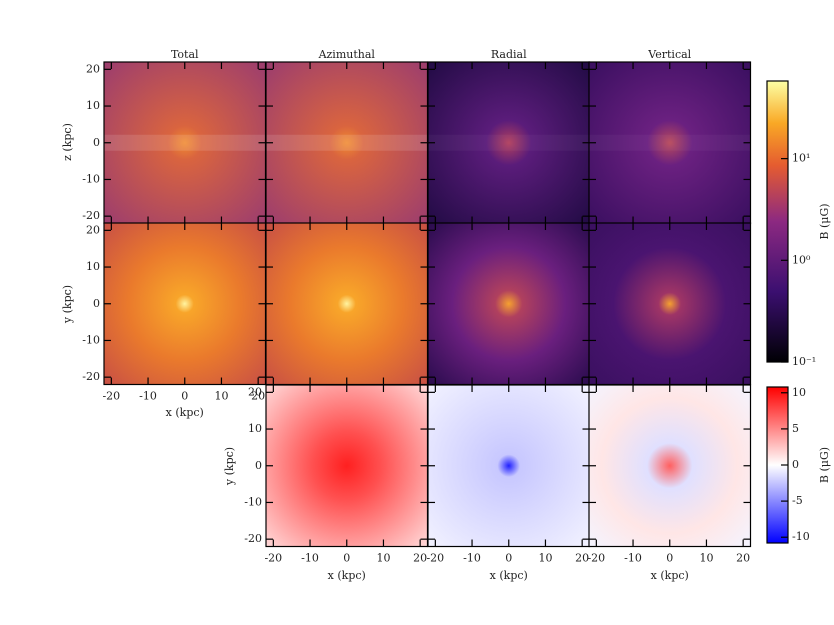 The height and width of the screenshot is (625, 834). Describe the element at coordinates (795, 464) in the screenshot. I see `colorbar-tick-label: 0` at that location.